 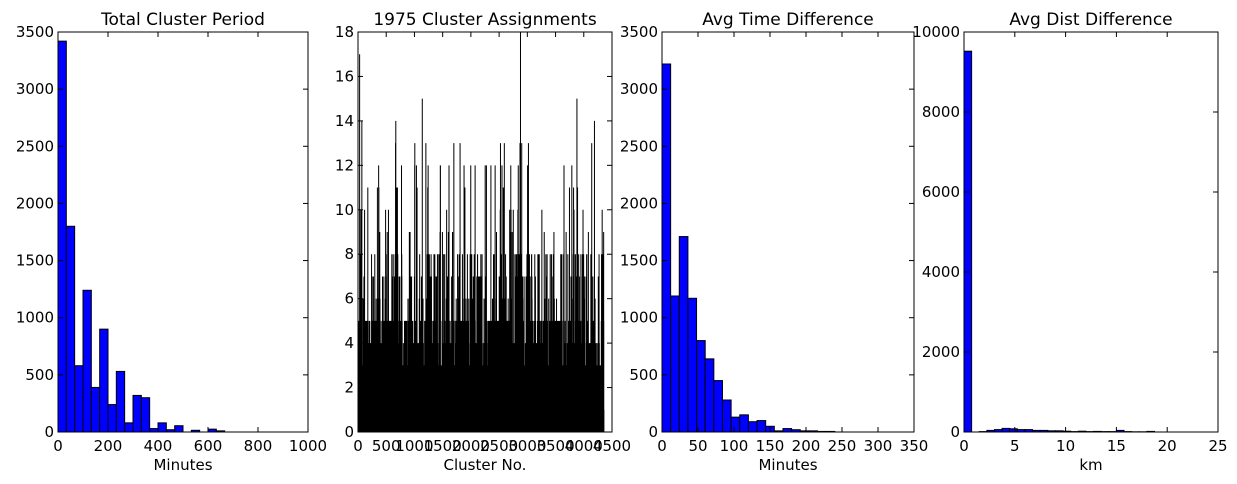 I want to click on y-tick-label: 500, so click(x=643, y=375).